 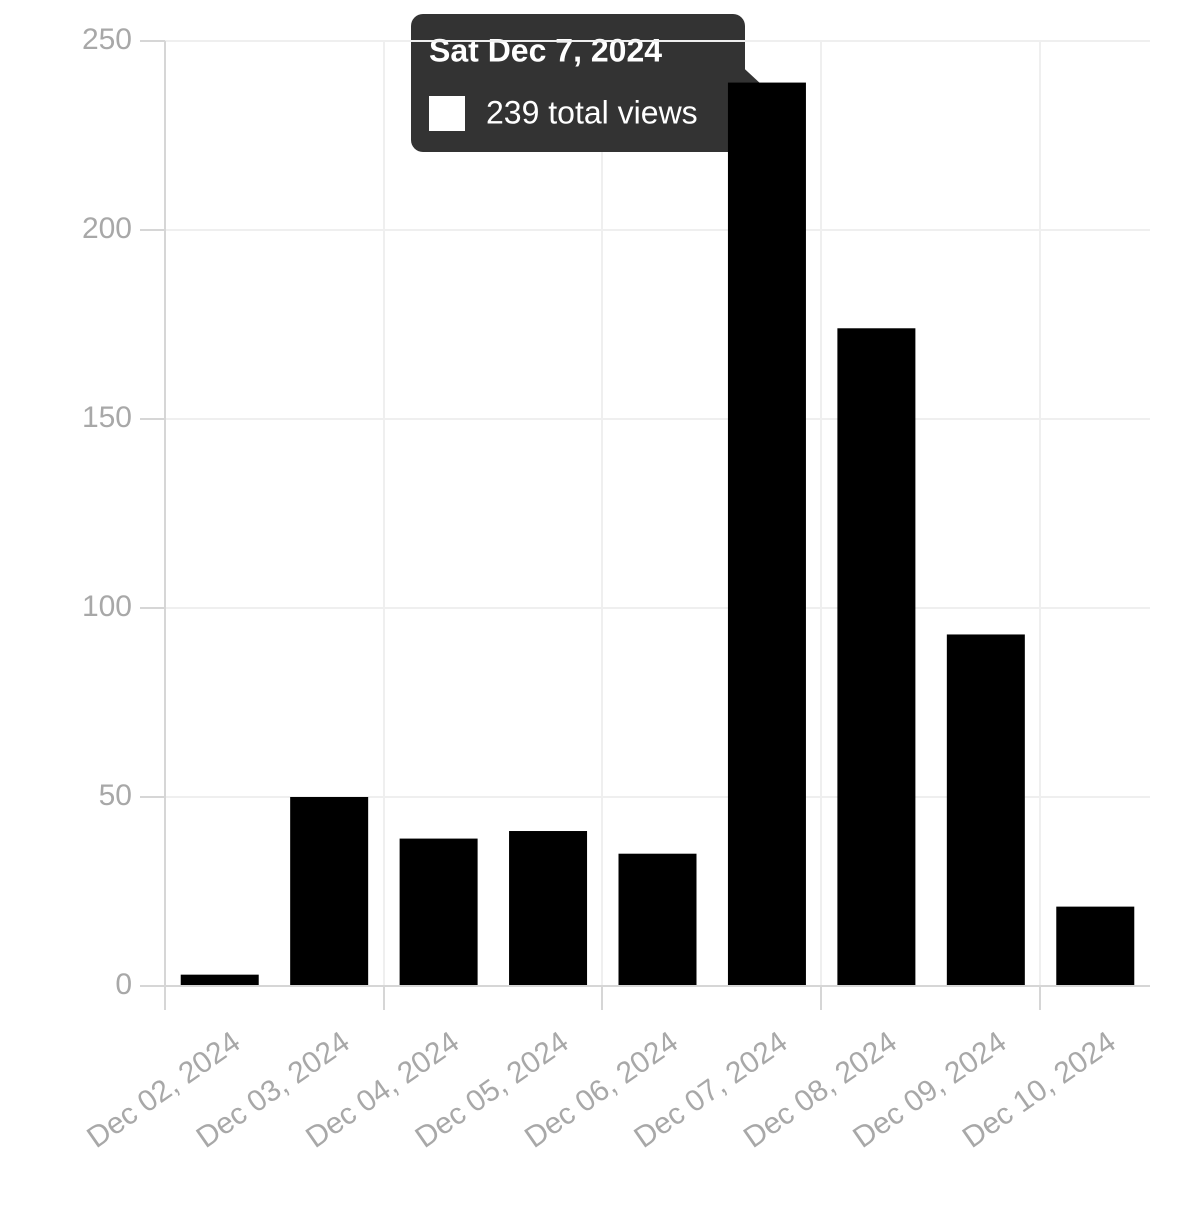 What do you see at coordinates (578, 83) in the screenshot?
I see `tooltip-box` at bounding box center [578, 83].